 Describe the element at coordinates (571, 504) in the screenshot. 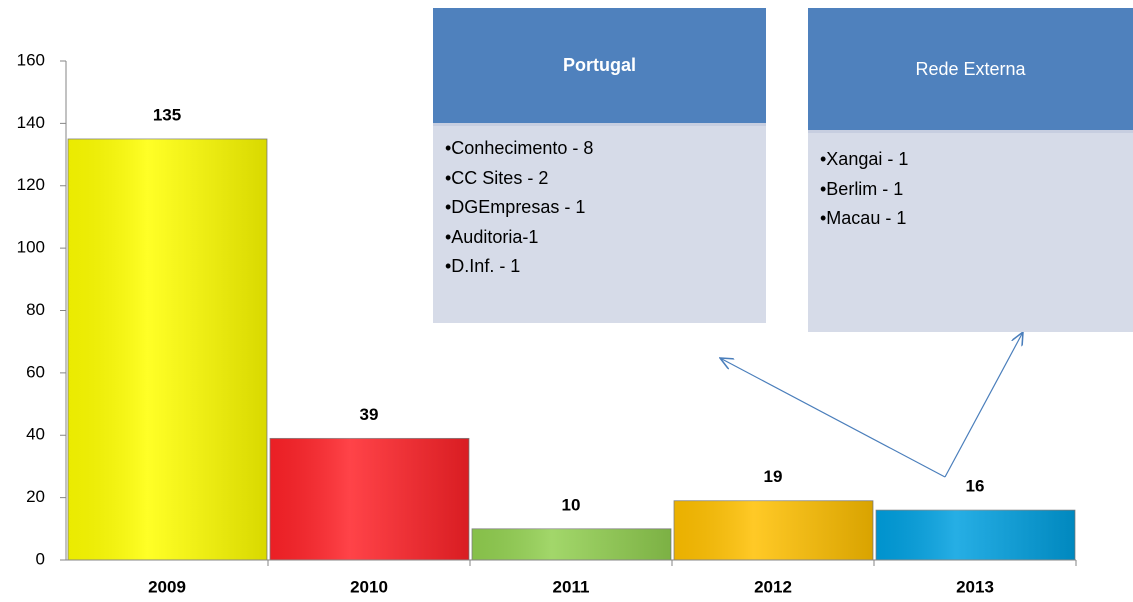

I see `value-label: 10` at that location.